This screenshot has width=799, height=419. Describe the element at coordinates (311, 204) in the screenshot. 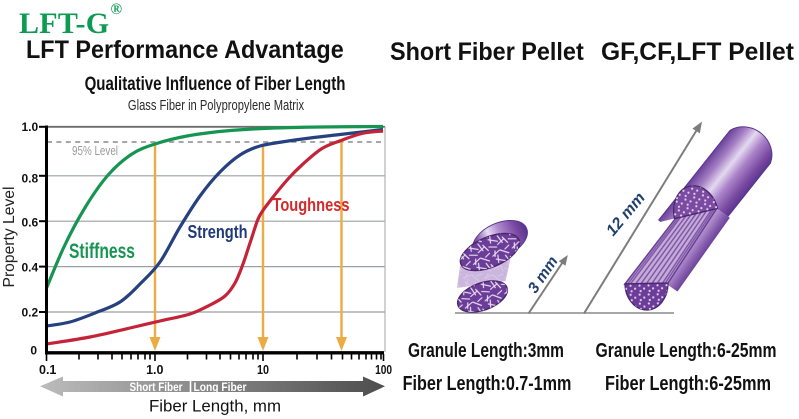

I see `svg-text: Toughness` at that location.